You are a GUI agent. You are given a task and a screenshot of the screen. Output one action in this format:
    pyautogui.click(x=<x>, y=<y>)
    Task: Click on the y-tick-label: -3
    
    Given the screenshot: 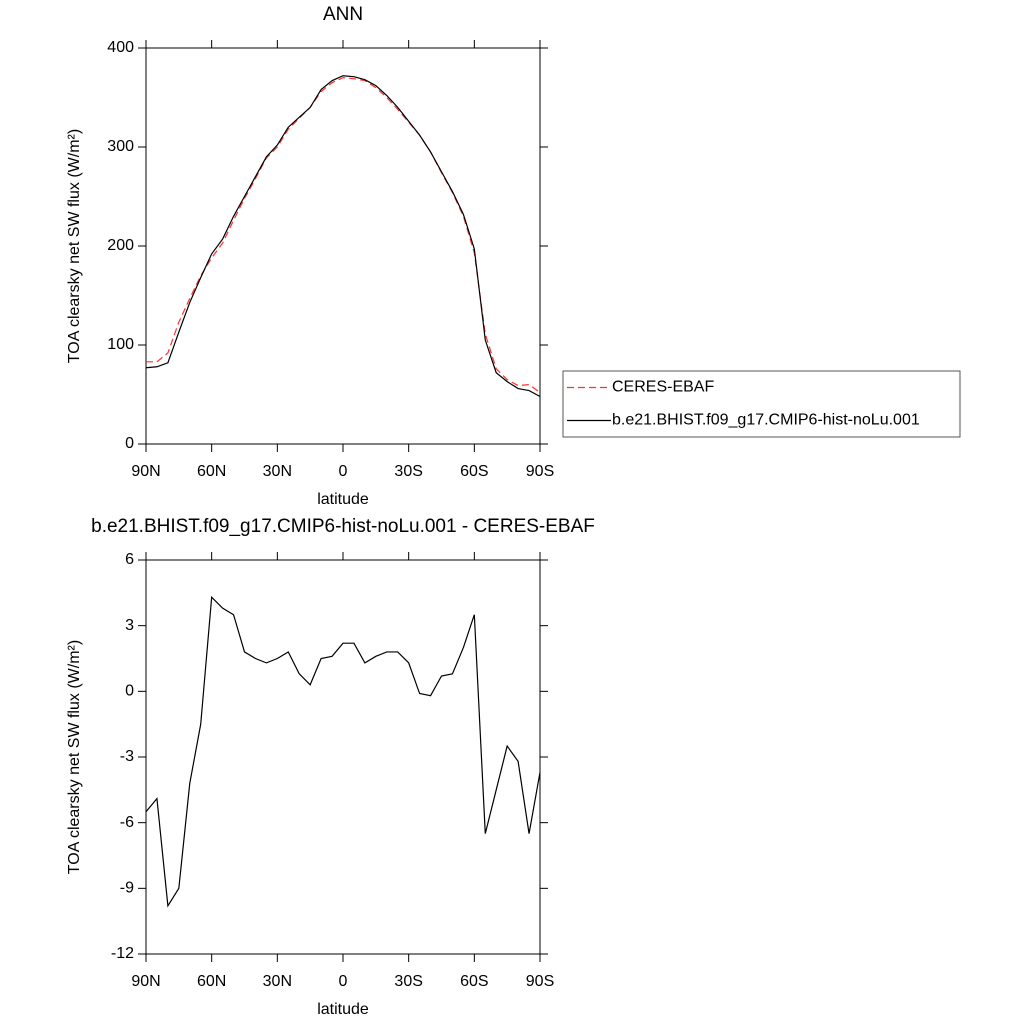 What is the action you would take?
    pyautogui.click(x=127, y=756)
    